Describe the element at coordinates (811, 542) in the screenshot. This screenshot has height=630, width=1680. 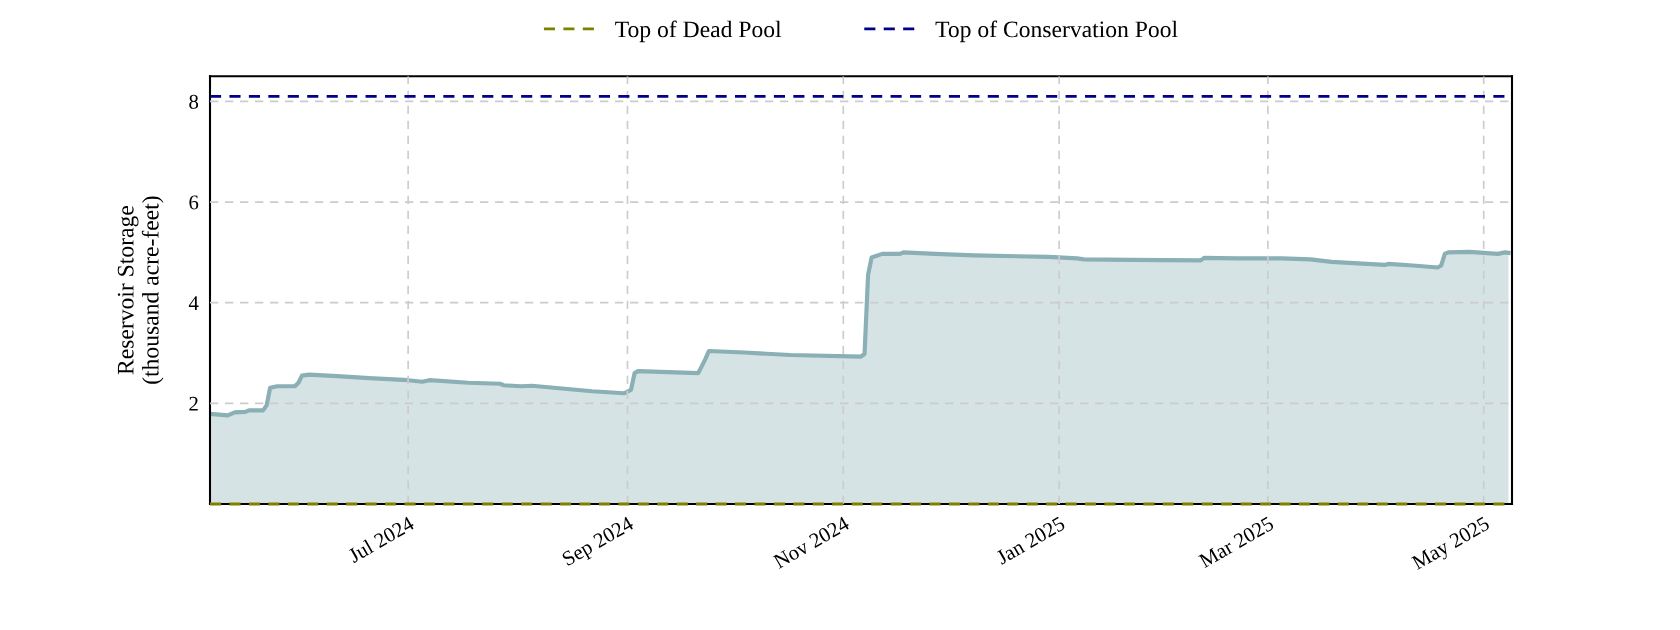
I see `x-tick-label: Nov 2024` at that location.